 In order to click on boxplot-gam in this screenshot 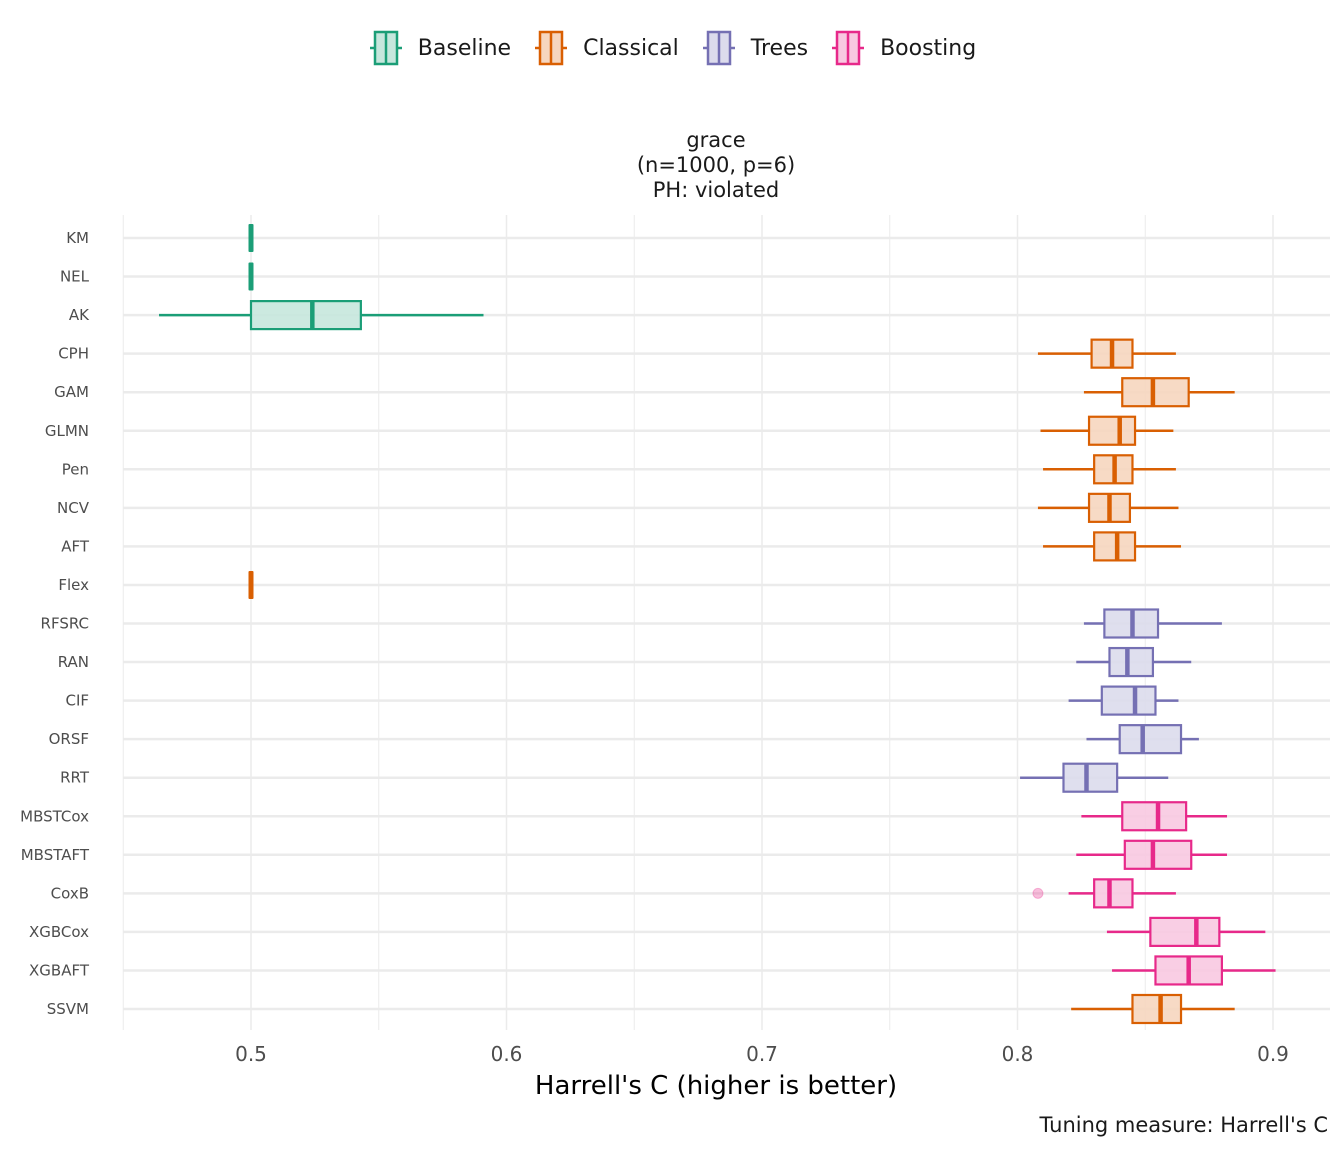, I will do `click(1159, 392)`.